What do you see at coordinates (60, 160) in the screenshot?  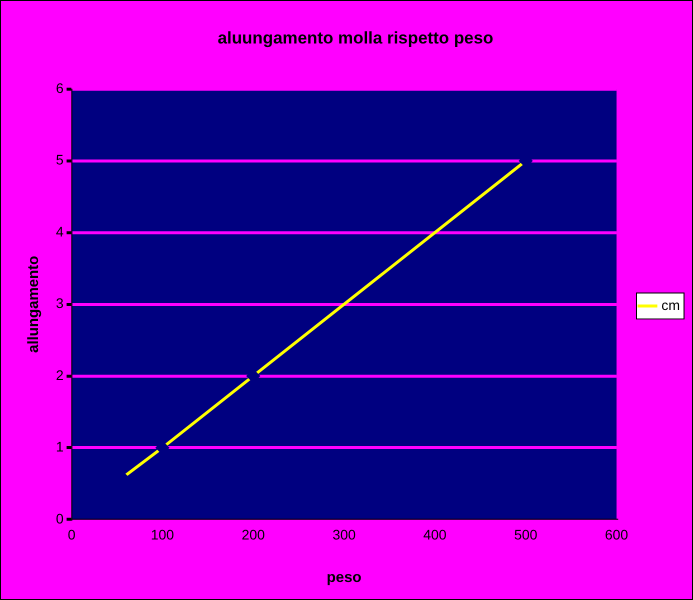 I see `y-tick-label: 5` at bounding box center [60, 160].